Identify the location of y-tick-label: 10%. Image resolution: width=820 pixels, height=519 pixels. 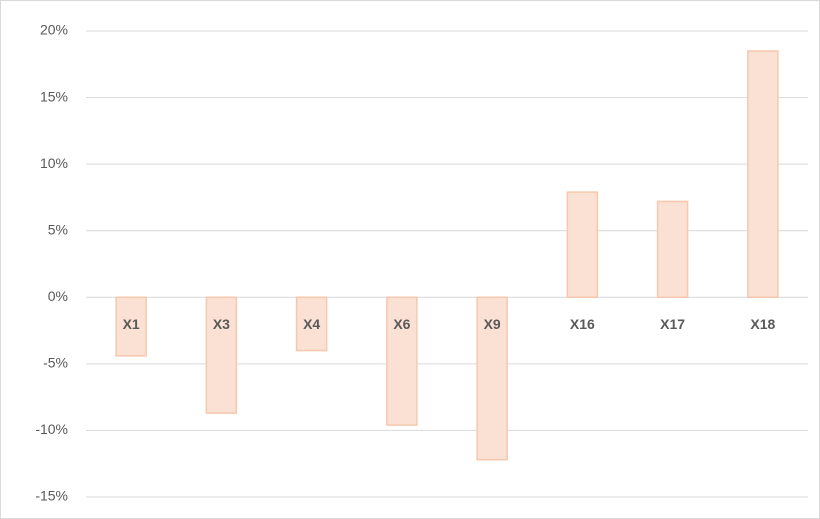
(54, 163).